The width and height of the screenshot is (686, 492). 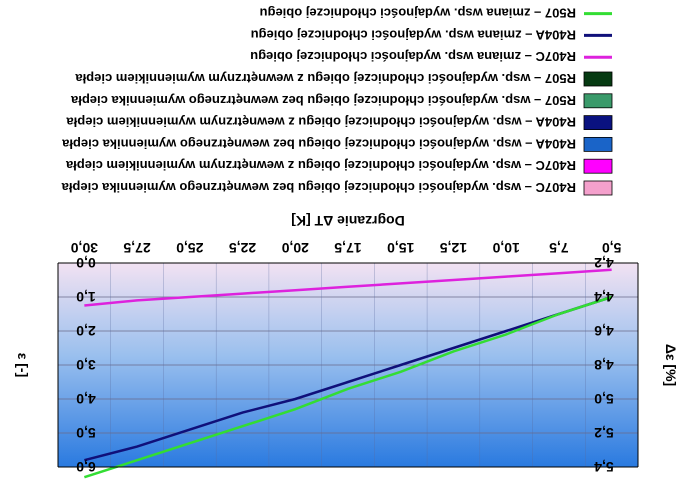 What do you see at coordinates (86, 467) in the screenshot?
I see `y2-tick-label: 6,0` at bounding box center [86, 467].